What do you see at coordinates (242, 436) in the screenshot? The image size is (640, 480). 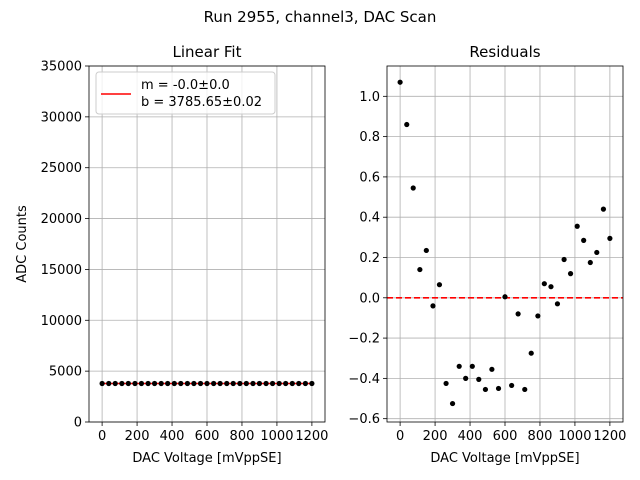 I see `linear-fit-x-tick-label: 800` at bounding box center [242, 436].